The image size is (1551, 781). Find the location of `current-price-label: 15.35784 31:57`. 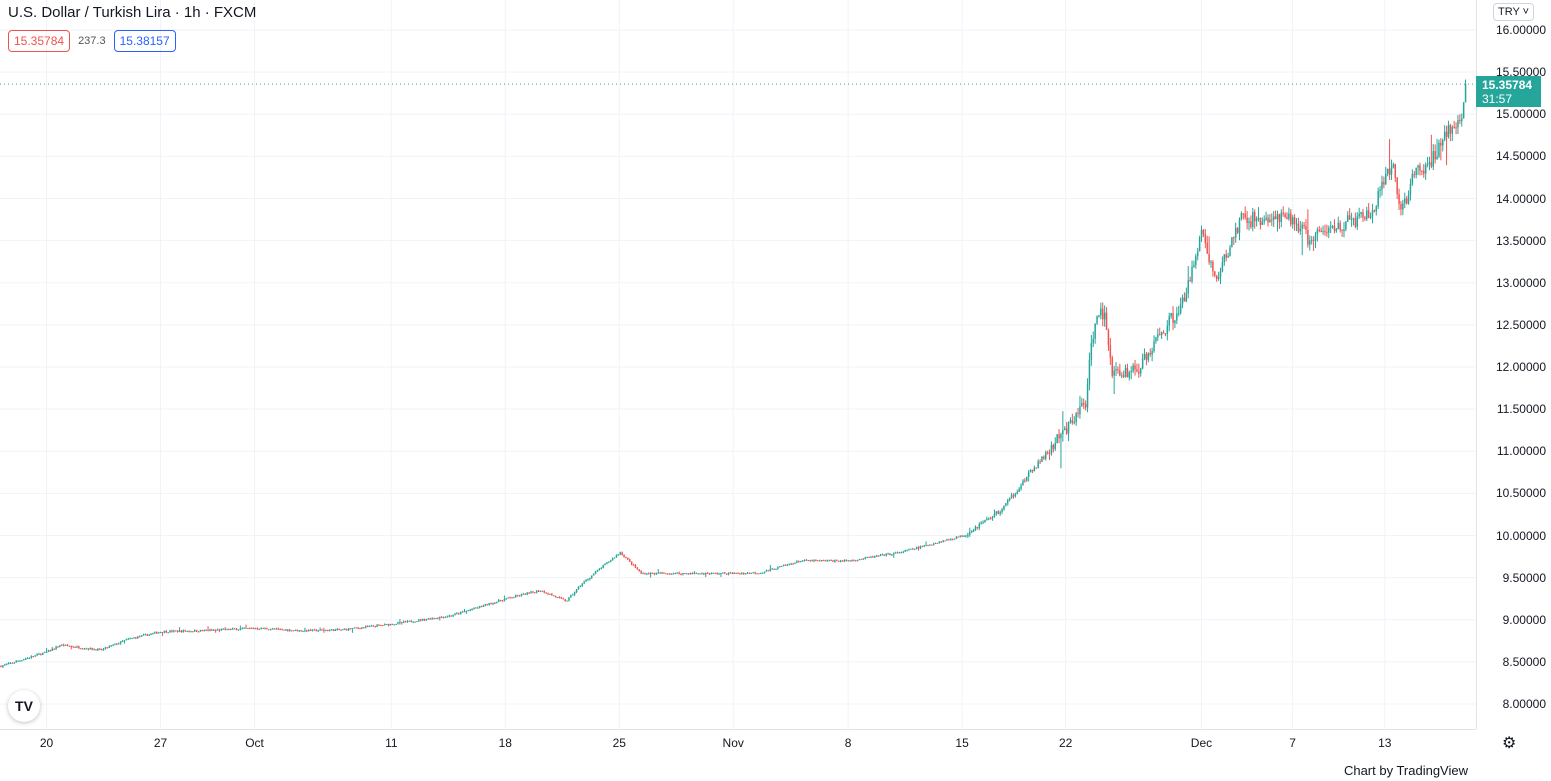

current-price-label: 15.35784 31:57 is located at coordinates (1508, 91).